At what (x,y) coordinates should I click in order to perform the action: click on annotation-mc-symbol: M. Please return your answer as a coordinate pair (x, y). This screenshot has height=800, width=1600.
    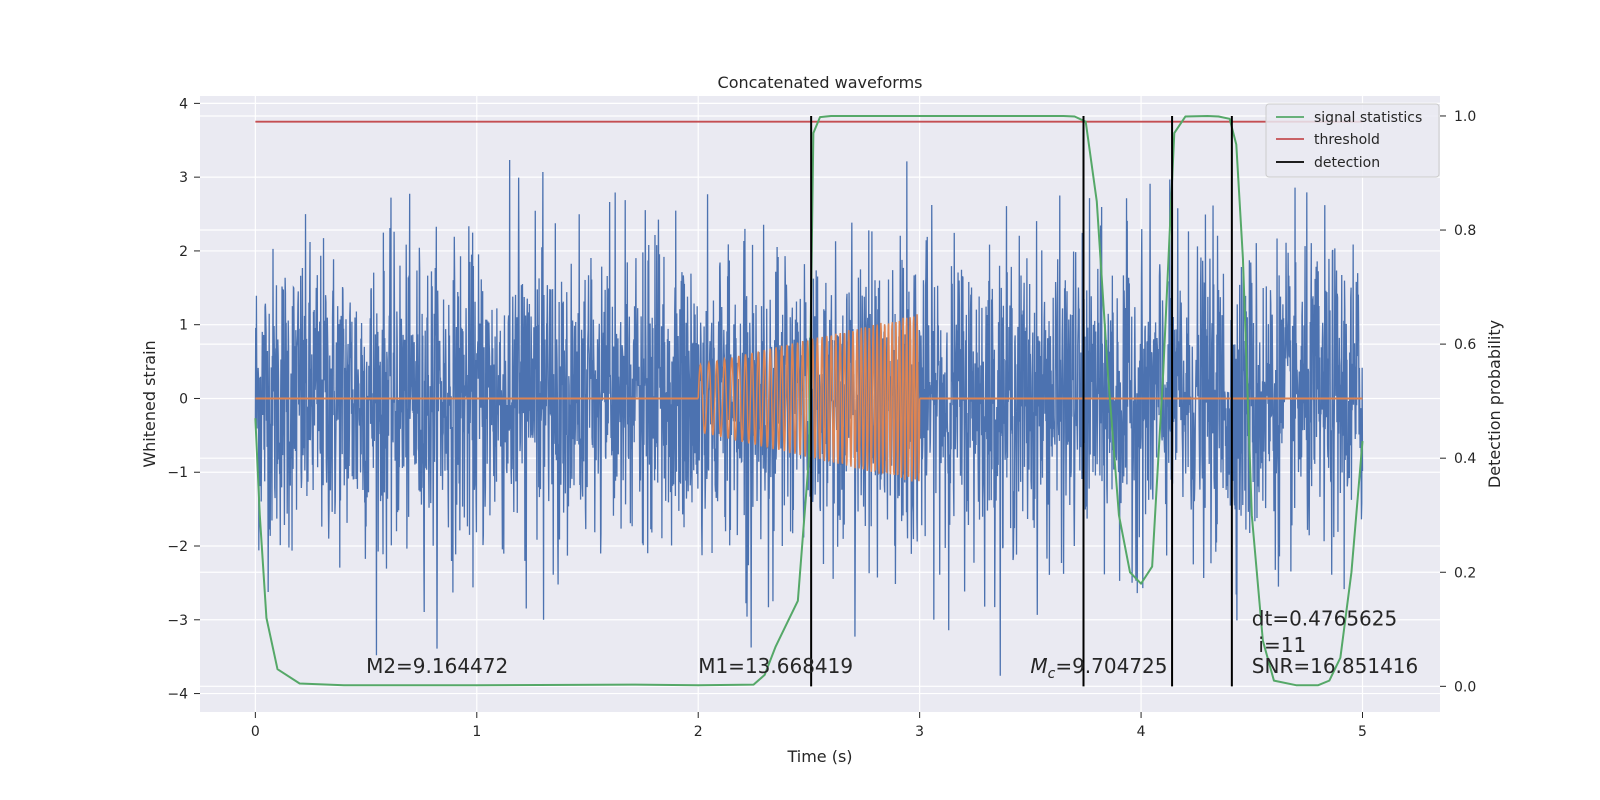
    Looking at the image, I should click on (1038, 666).